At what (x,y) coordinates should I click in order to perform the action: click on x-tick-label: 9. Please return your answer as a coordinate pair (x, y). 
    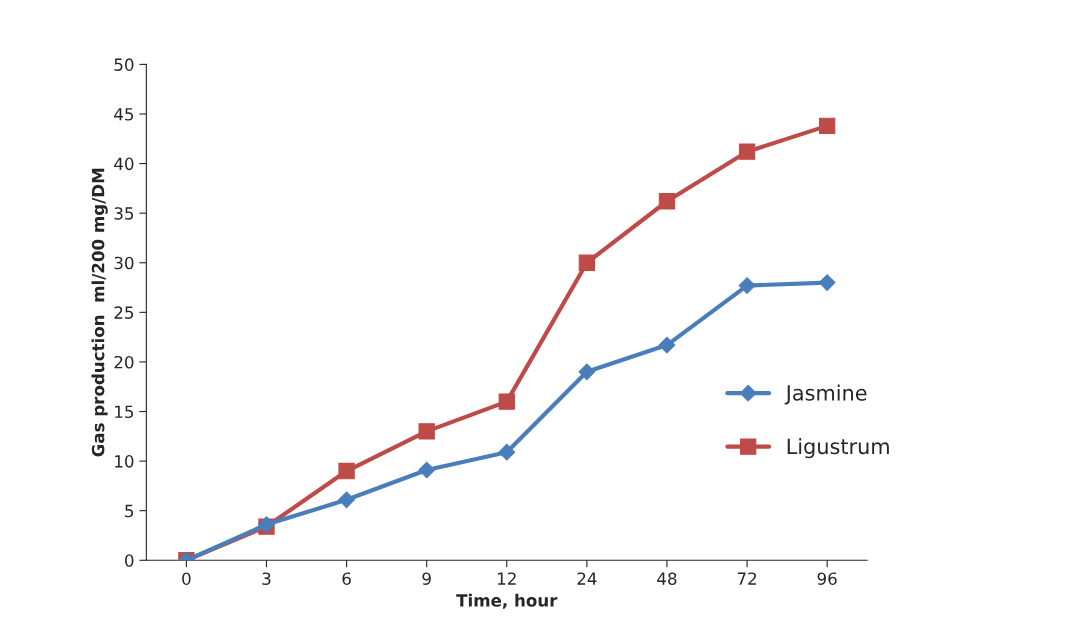
    Looking at the image, I should click on (426, 578).